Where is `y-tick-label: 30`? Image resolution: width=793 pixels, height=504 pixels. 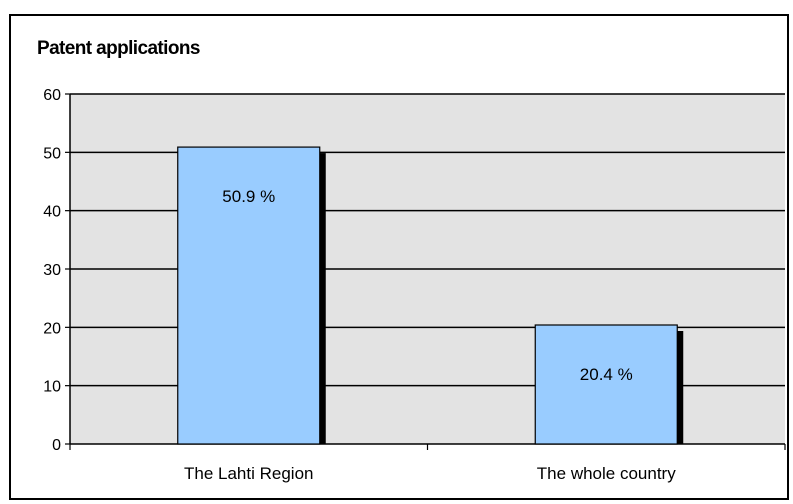 y-tick-label: 30 is located at coordinates (52, 270).